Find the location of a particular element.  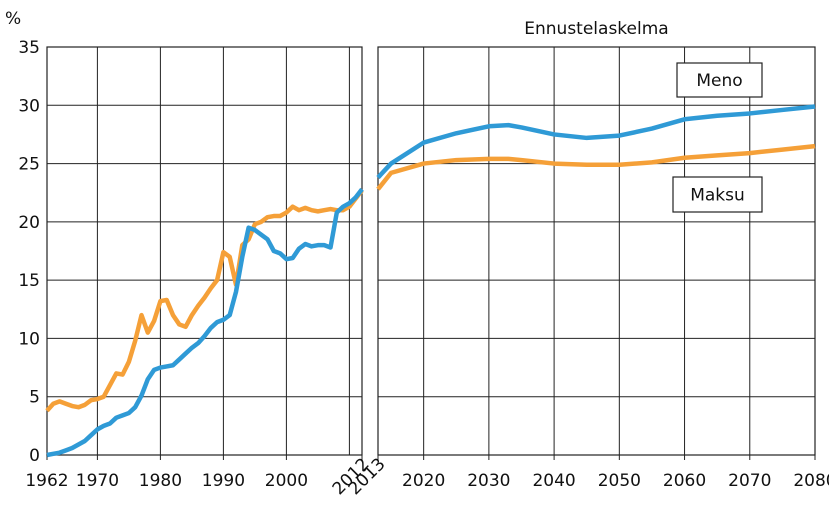

y-tick-label: 5 is located at coordinates (34, 398).